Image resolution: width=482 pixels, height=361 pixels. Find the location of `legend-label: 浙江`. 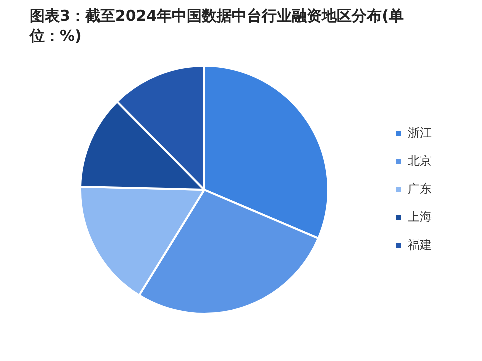

legend-label: 浙江 is located at coordinates (420, 133).